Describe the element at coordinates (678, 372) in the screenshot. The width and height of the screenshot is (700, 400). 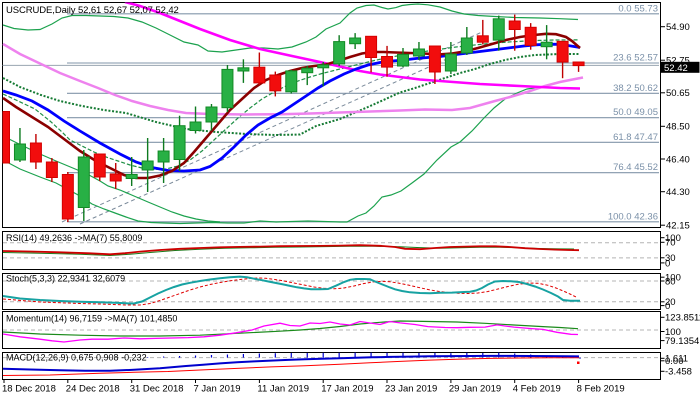
I see `svg-text: -3.458` at that location.